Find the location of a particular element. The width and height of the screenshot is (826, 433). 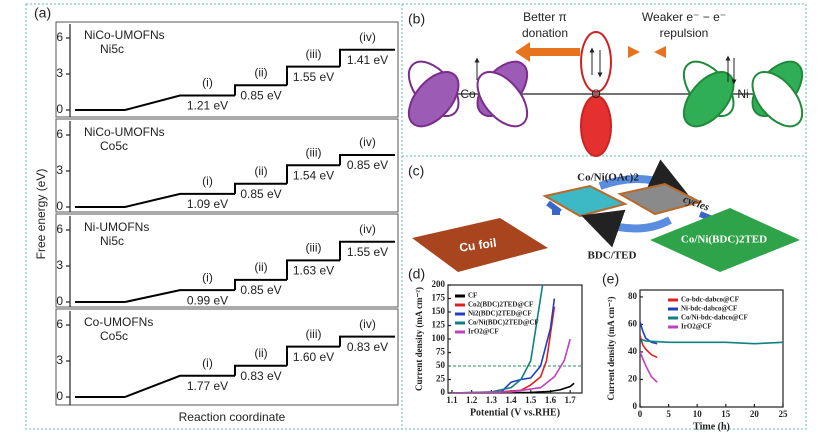

value-label: 1.55 eV is located at coordinates (313, 77).